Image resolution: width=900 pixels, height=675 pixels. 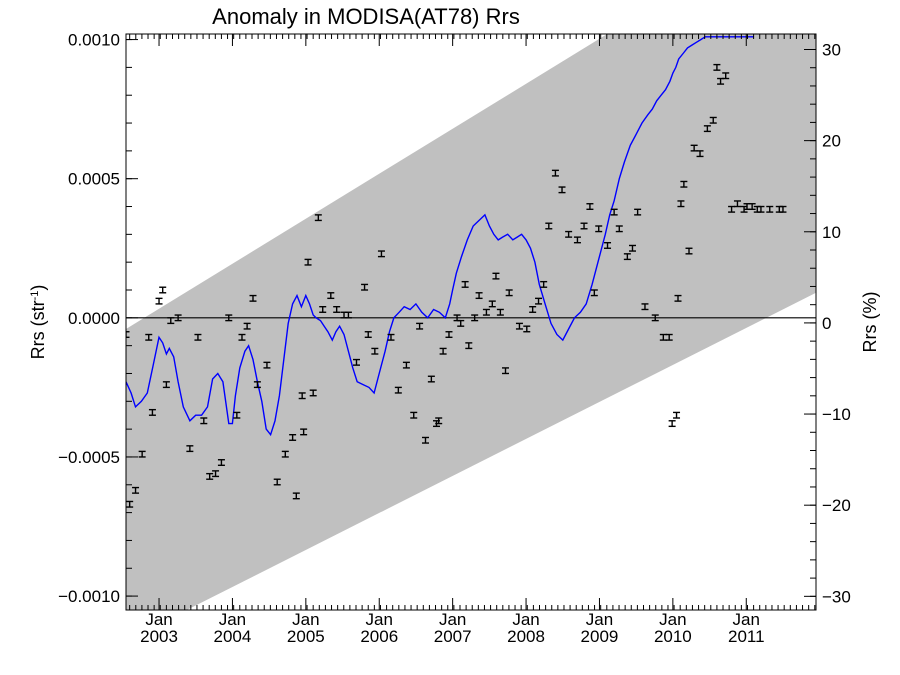 I want to click on left-axis-label-text: Rrs (str, so click(x=38, y=329).